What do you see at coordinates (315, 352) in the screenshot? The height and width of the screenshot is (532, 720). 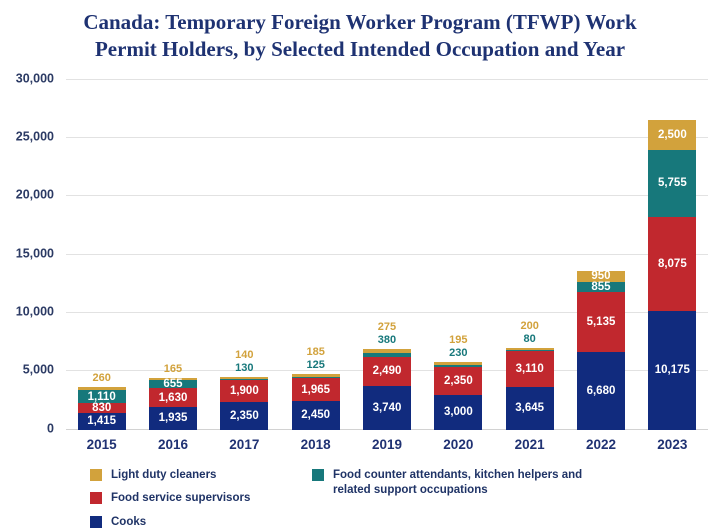 I see `value-label-above: 185` at bounding box center [315, 352].